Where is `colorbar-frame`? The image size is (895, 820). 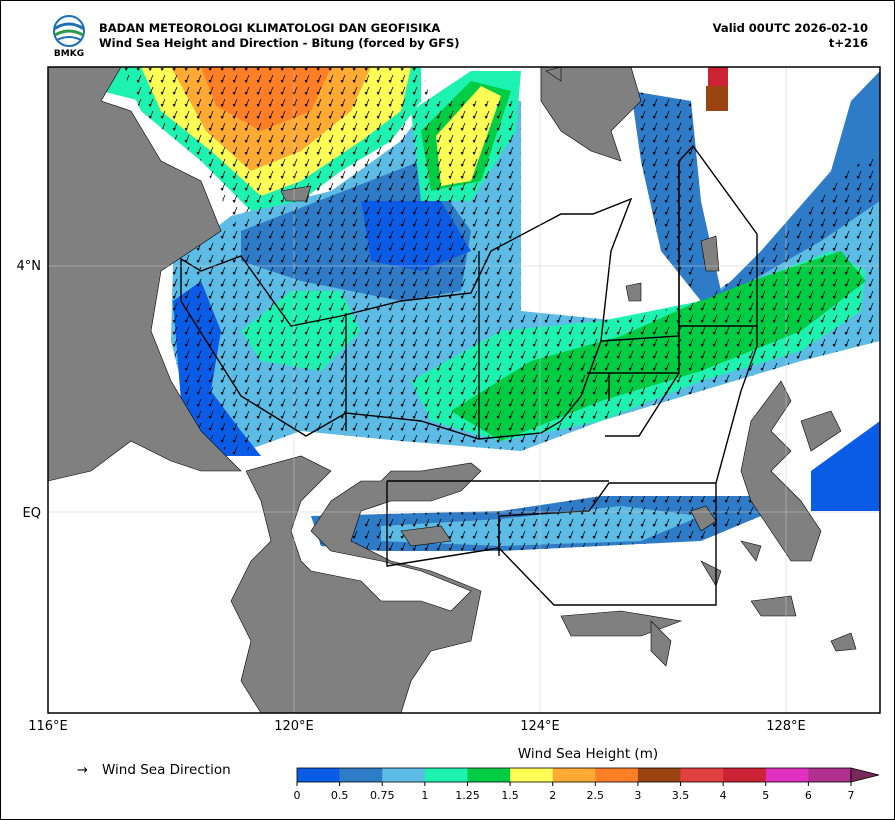 colorbar-frame is located at coordinates (574, 775).